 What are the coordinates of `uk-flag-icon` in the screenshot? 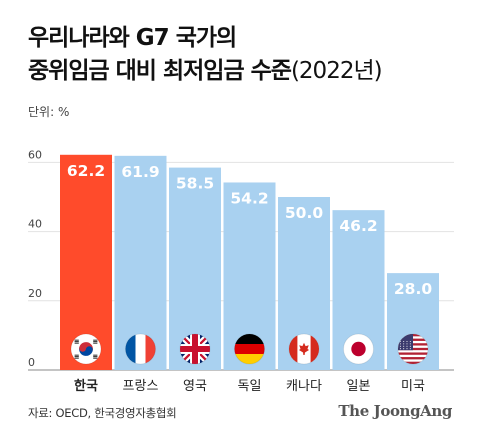 It's located at (195, 349).